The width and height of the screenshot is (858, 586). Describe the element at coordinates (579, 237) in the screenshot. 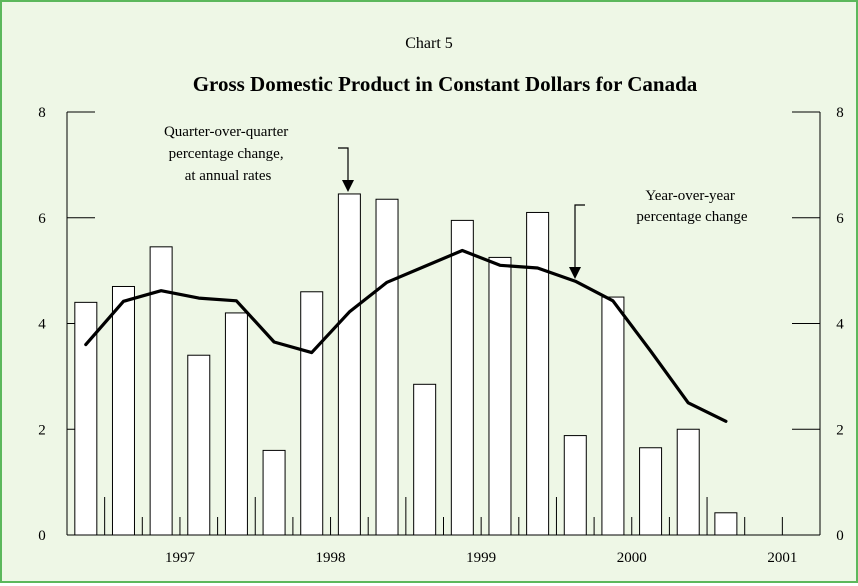

I see `annotation-yoy-arrow` at that location.